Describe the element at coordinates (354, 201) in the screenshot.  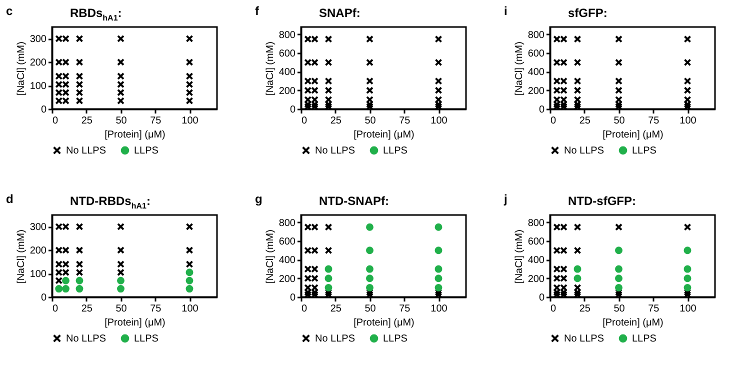
I see `chart-title: NTD-SNAPf:` at that location.